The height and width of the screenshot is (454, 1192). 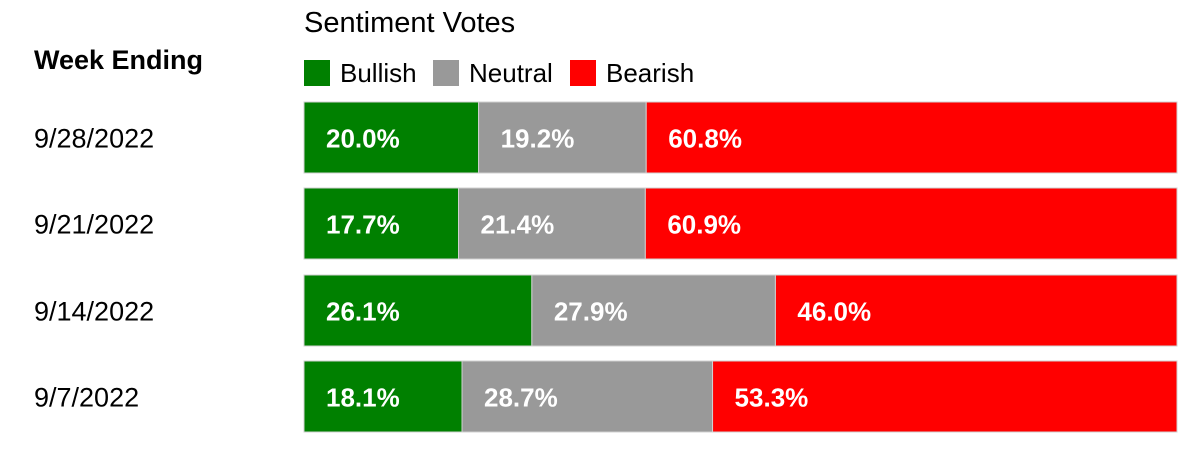 I want to click on legend-label-bullish: Bullish, so click(x=378, y=73).